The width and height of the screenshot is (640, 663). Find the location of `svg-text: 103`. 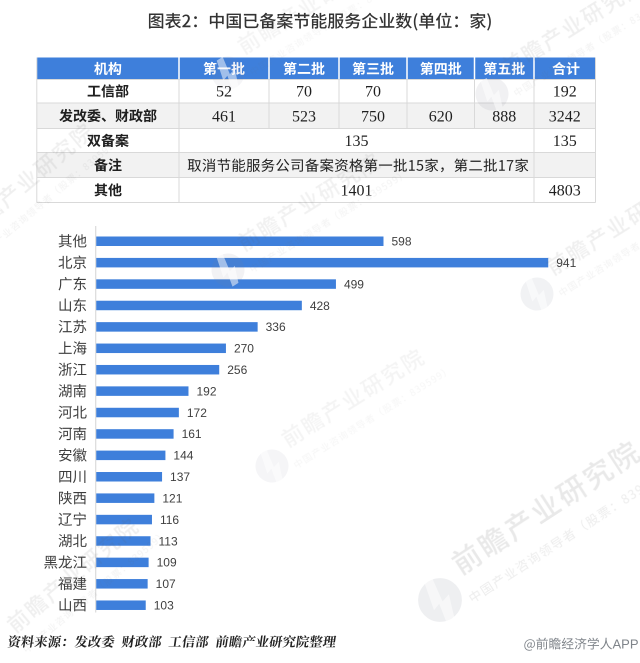

svg-text: 103 is located at coordinates (164, 606).